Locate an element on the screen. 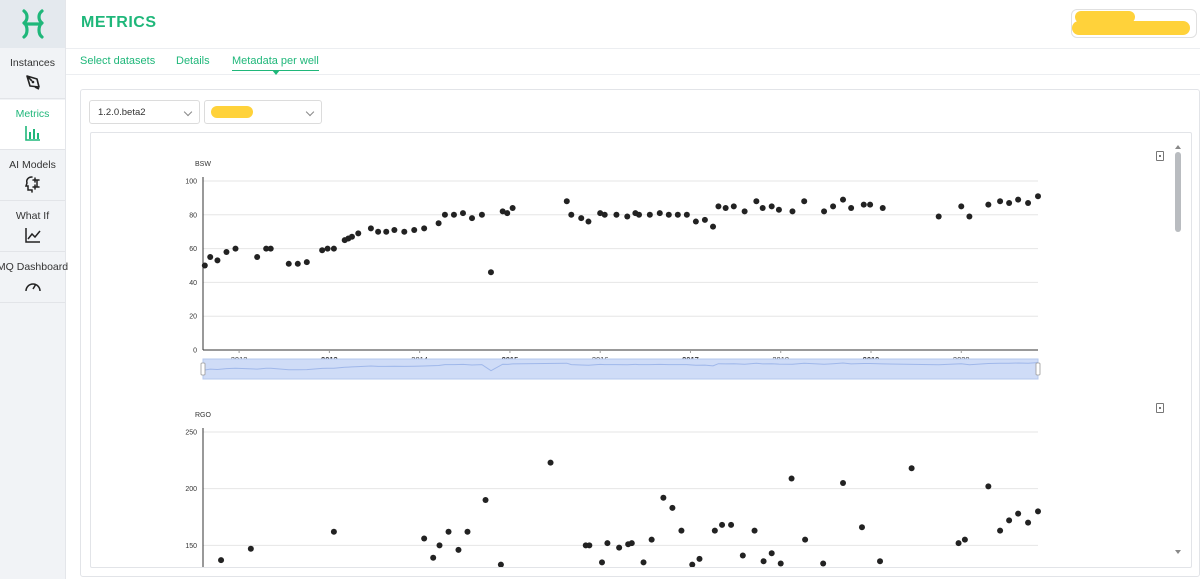 This screenshot has width=1200, height=579. sidebar-item-ai-models: AI Models is located at coordinates (32, 176).